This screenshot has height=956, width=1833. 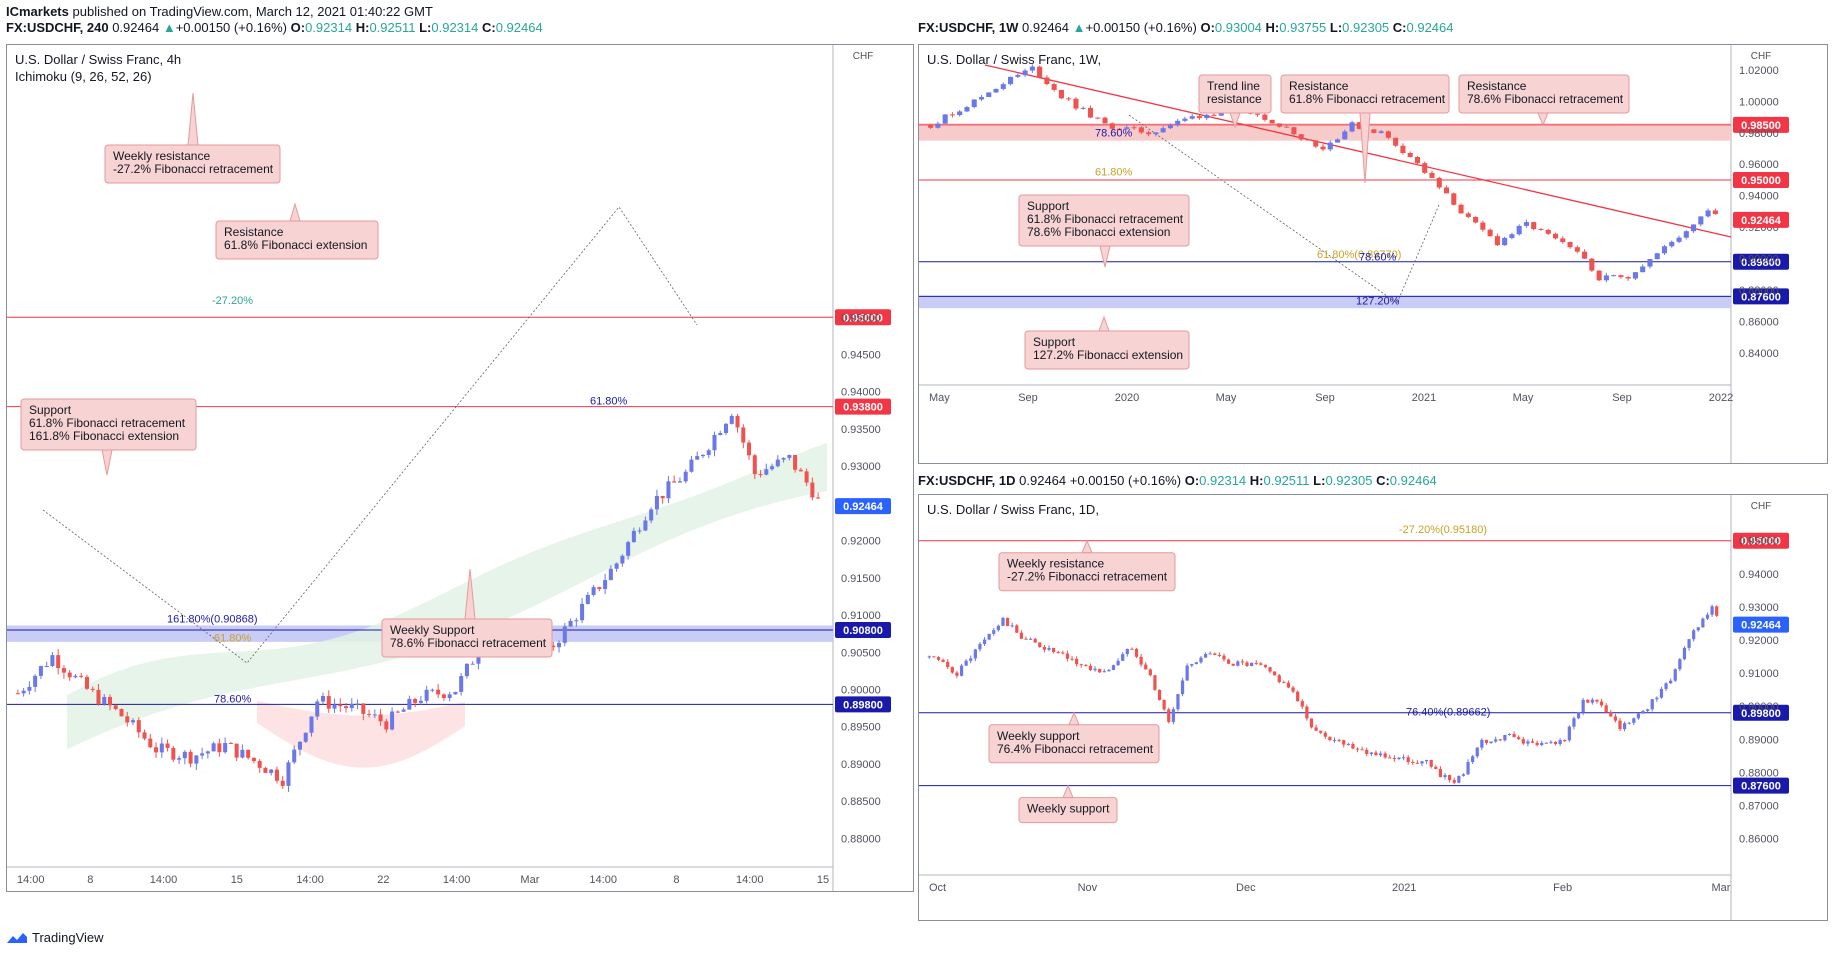 I want to click on price-tag-label: 0.98500, so click(x=1761, y=126).